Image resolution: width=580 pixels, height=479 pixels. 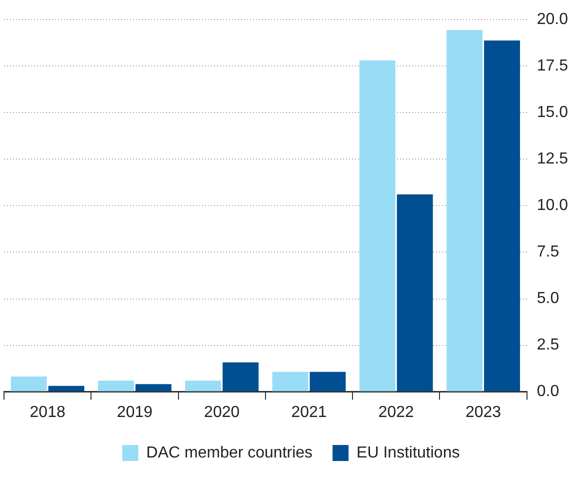 I want to click on x-tick-label: 2023, so click(x=483, y=412).